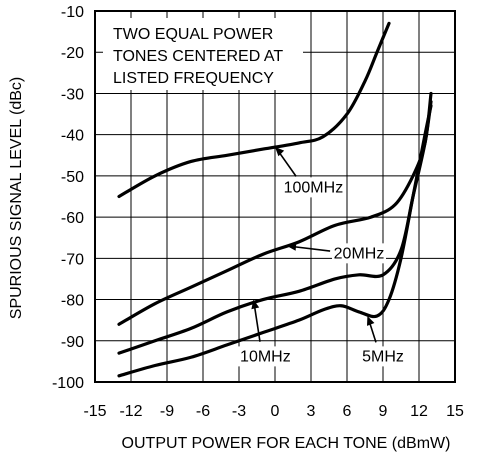  Describe the element at coordinates (347, 411) in the screenshot. I see `x-tick-label: 6` at that location.